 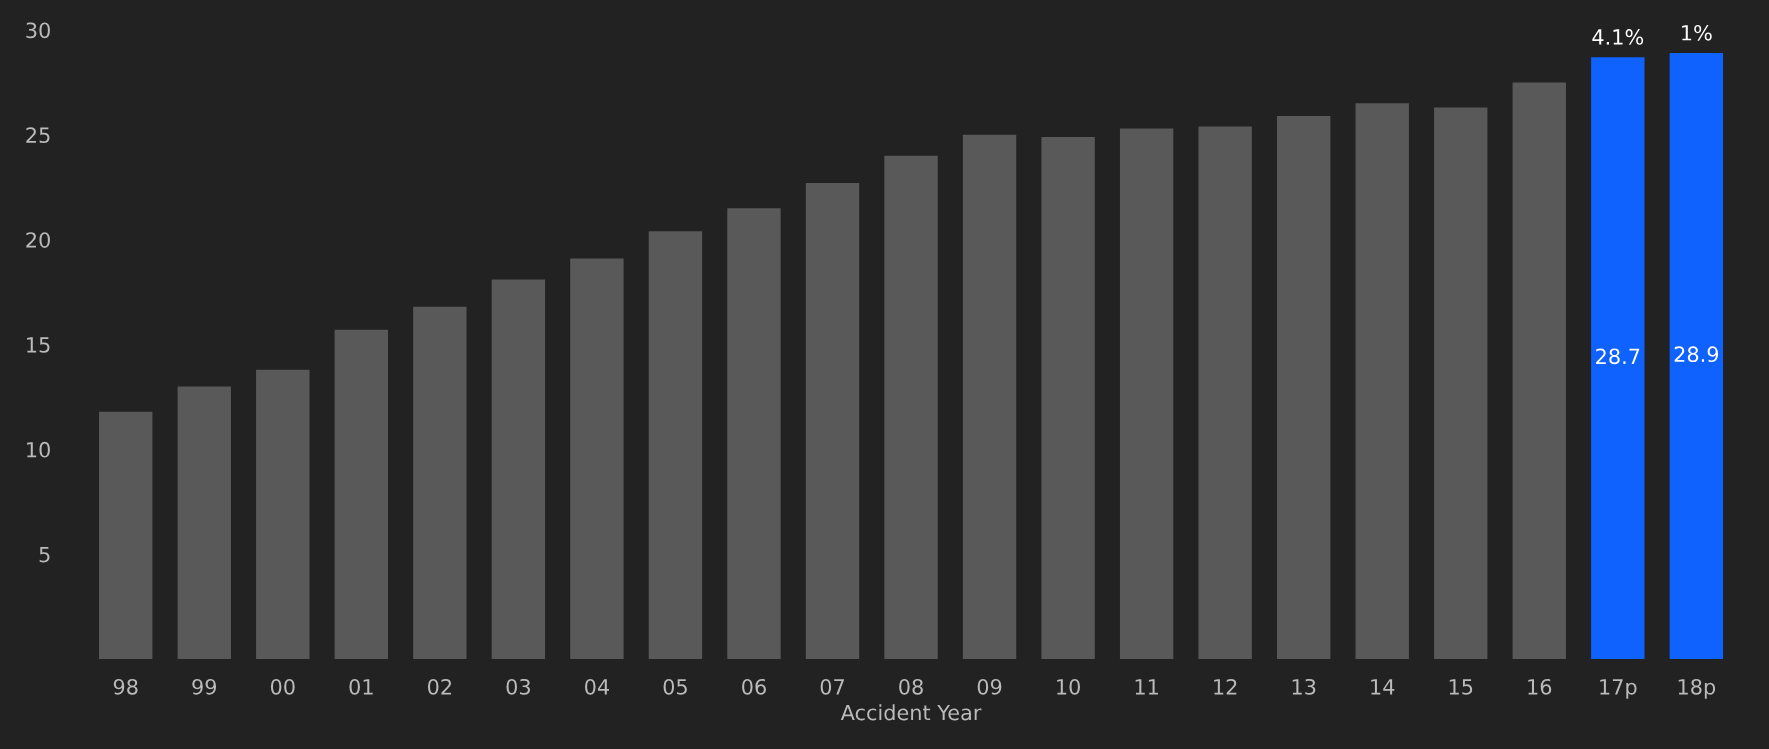 I want to click on x-tick-label: 99, so click(x=204, y=686).